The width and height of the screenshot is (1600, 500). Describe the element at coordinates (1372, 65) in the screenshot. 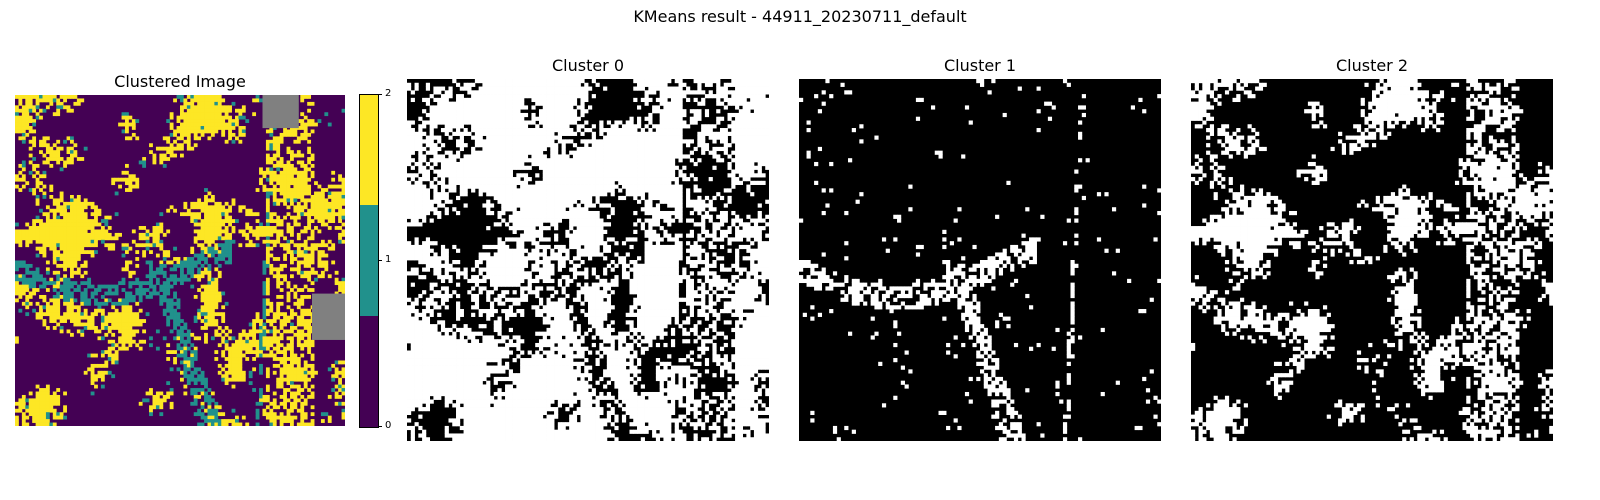

I see `cluster-2-title: Cluster 2` at that location.